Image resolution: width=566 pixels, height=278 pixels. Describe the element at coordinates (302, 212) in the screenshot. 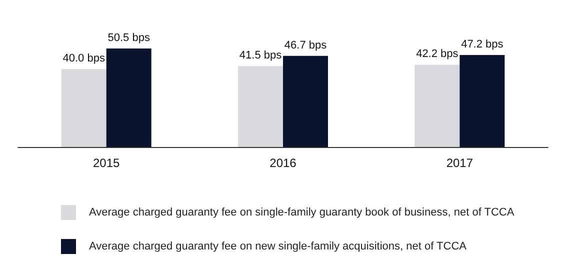

I see `legend-label: Average charged guaranty fee on single-family guaranty book of business, net of TCCA` at that location.